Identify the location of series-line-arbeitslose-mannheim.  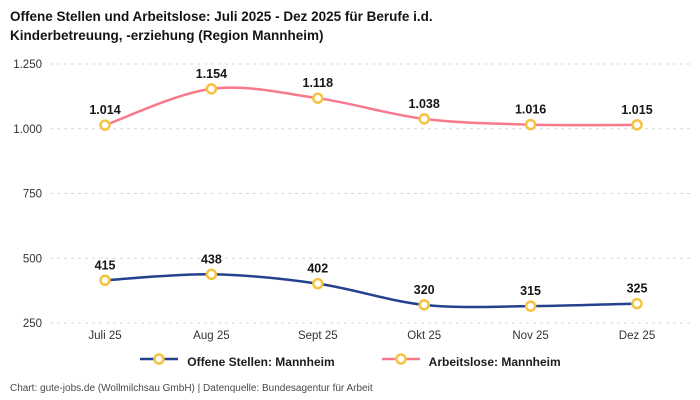
(371, 106).